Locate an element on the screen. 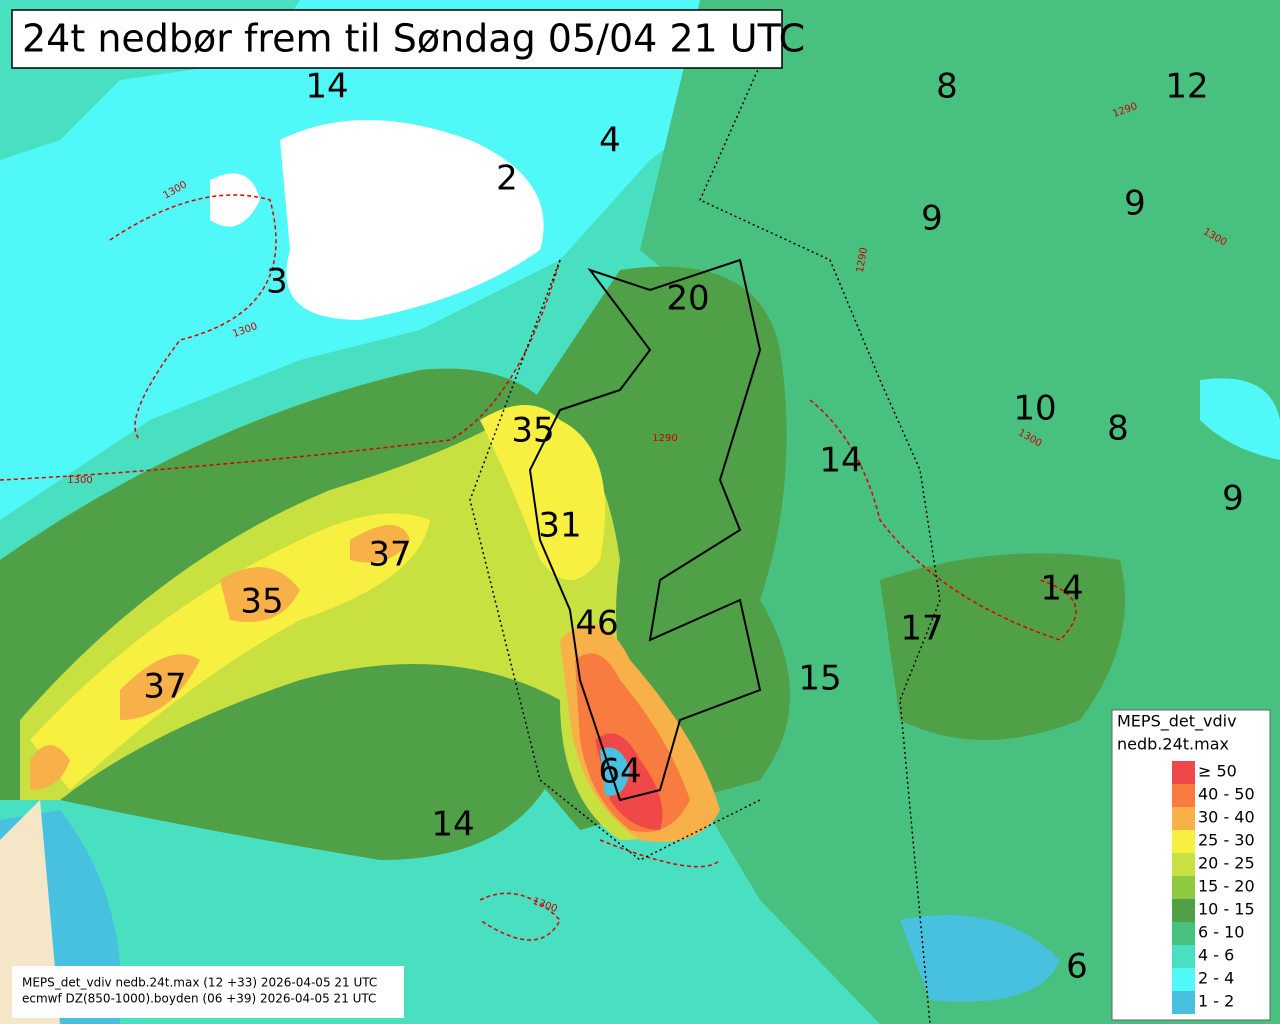  point-value: 17 is located at coordinates (921, 629).